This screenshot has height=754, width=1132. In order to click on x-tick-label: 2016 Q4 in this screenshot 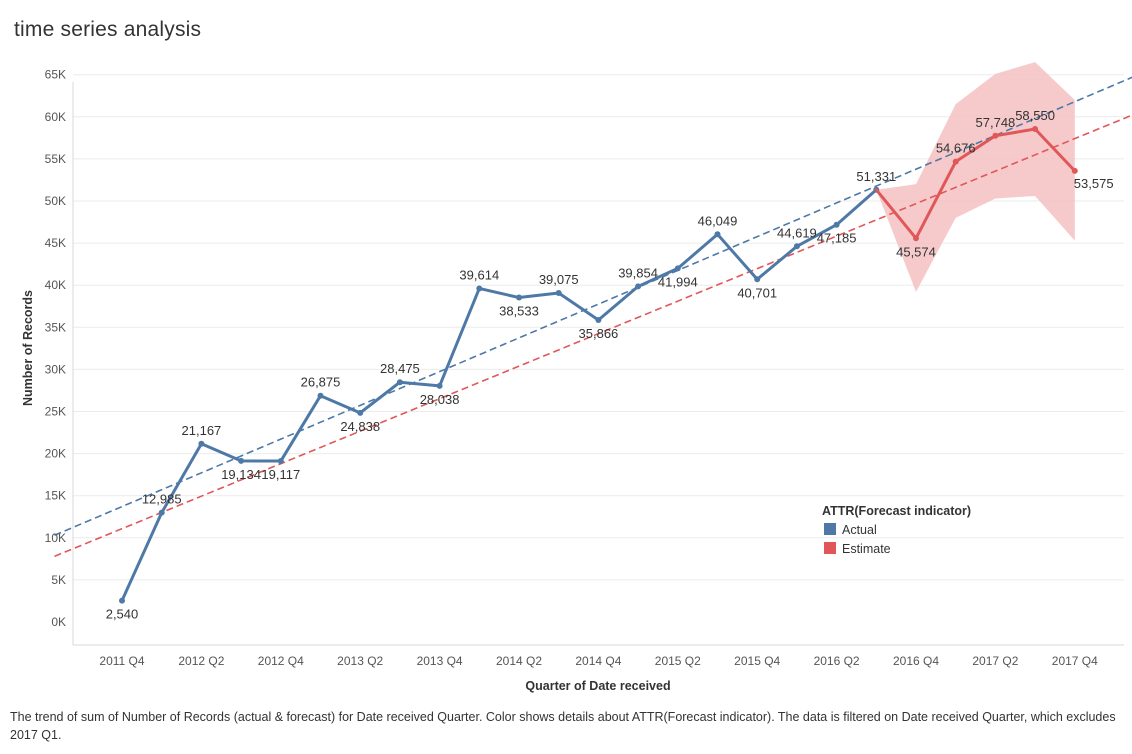, I will do `click(916, 661)`.